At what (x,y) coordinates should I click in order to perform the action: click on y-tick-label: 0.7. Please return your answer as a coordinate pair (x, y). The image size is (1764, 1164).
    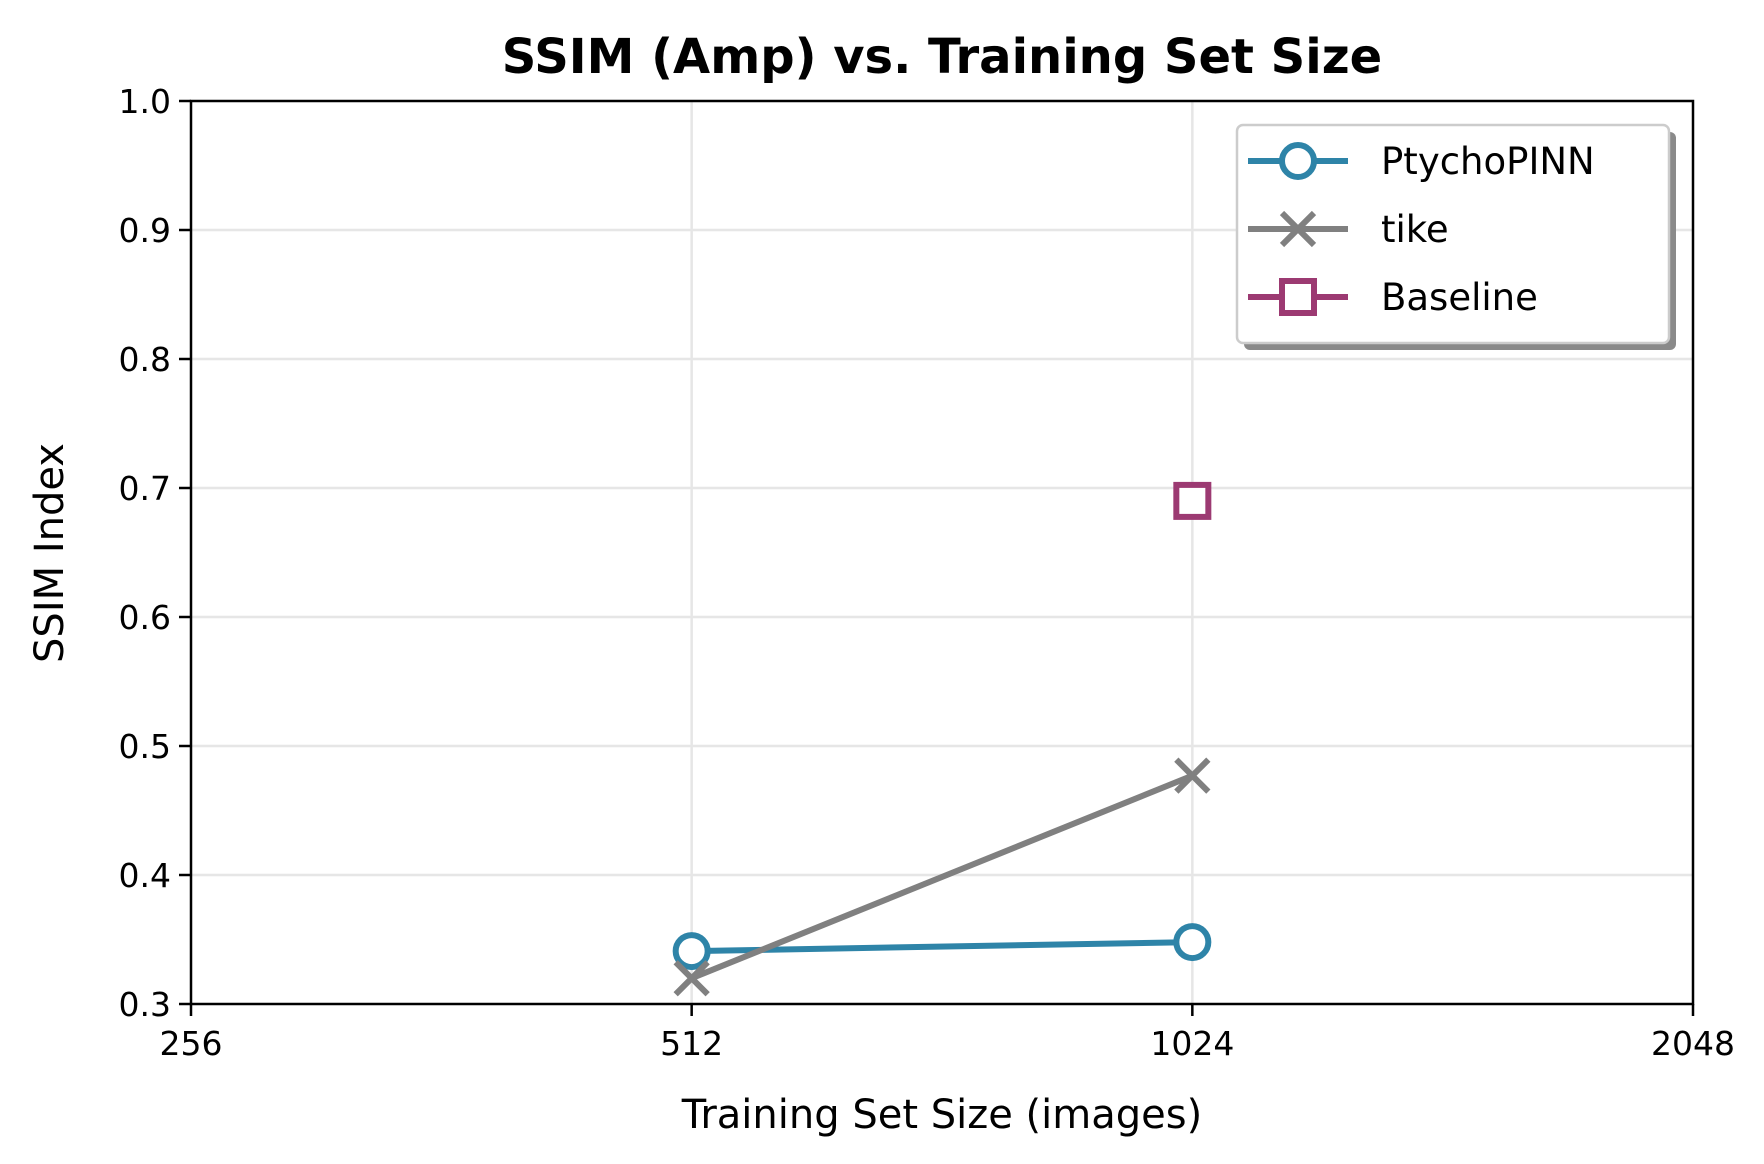
    Looking at the image, I should click on (145, 488).